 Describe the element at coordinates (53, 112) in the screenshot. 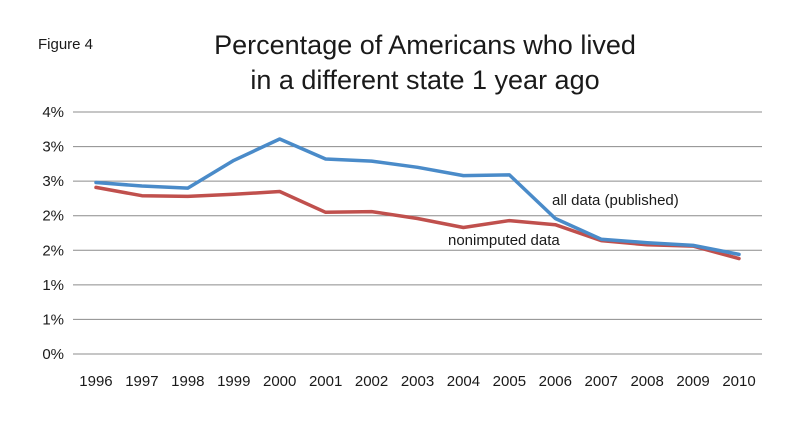

I see `y-tick-label: 4%` at that location.